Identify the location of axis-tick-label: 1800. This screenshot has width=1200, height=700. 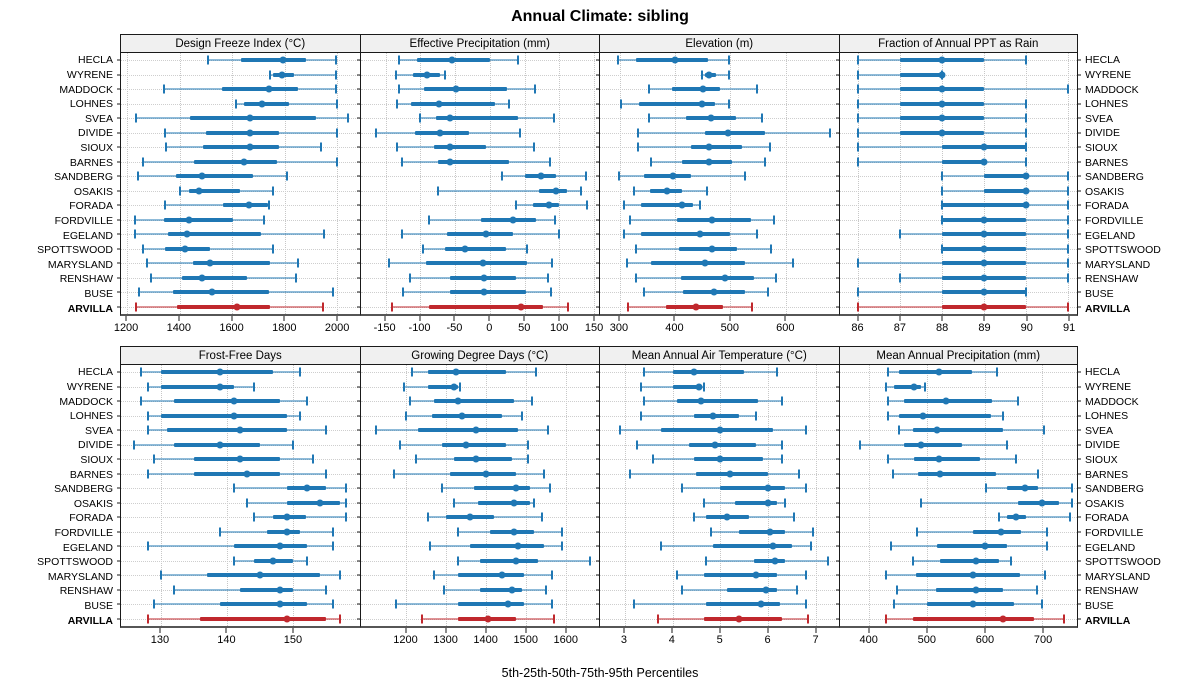
(284, 328).